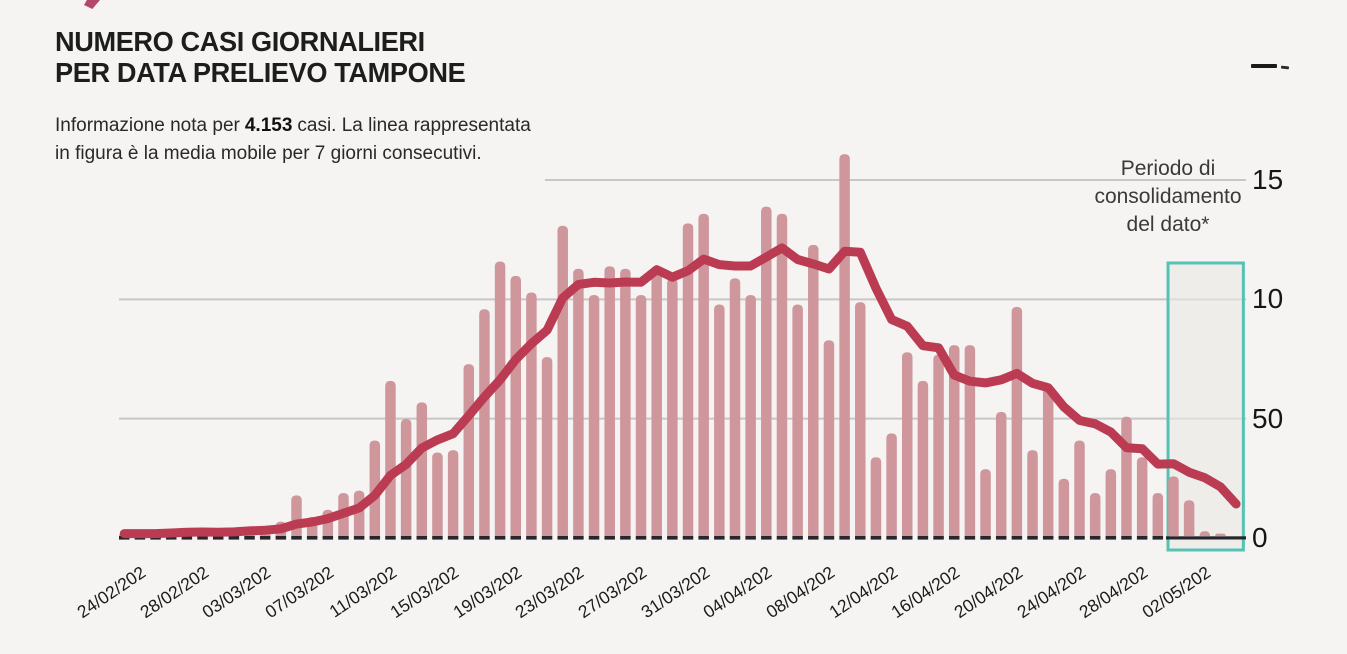  What do you see at coordinates (1205, 406) in the screenshot?
I see `consolidation-window-box` at bounding box center [1205, 406].